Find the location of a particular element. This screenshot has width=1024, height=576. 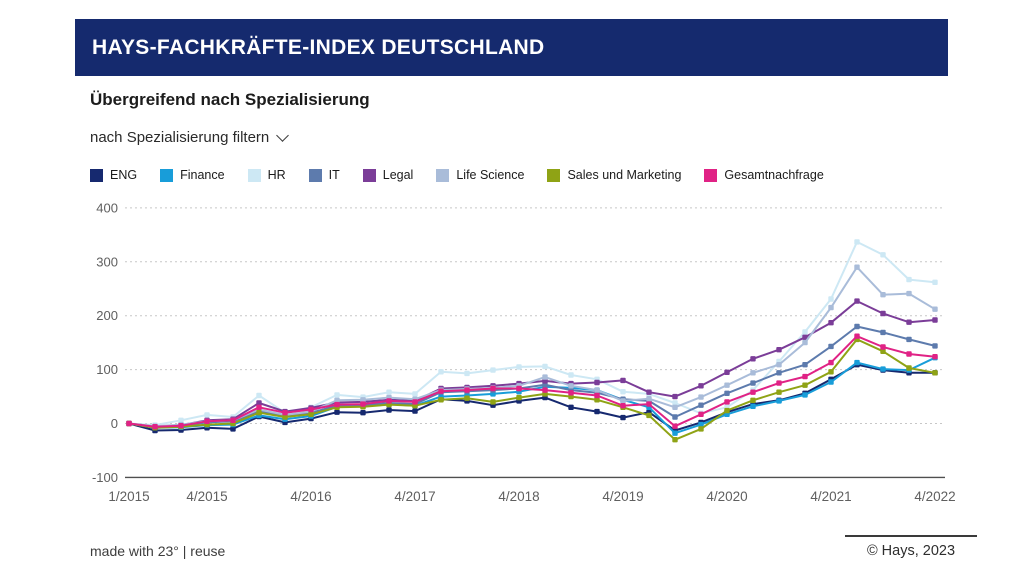

data-point-gesamtnachfrage-1-2022 is located at coordinates (857, 336).